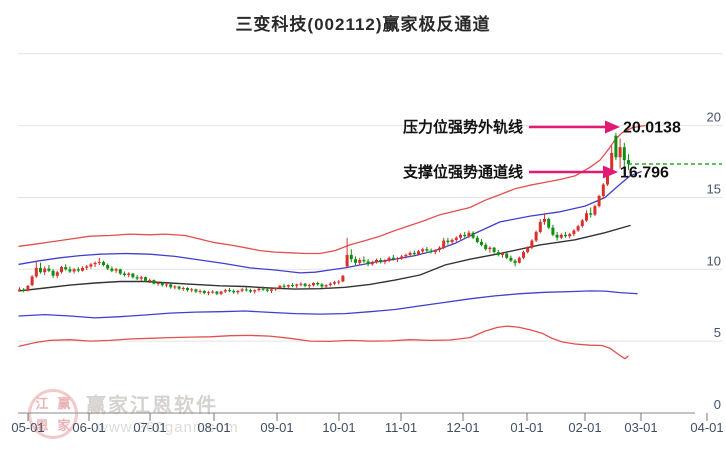 Image resolution: width=726 pixels, height=450 pixels. I want to click on pressure-label: 压力位强势外轨线, so click(463, 127).